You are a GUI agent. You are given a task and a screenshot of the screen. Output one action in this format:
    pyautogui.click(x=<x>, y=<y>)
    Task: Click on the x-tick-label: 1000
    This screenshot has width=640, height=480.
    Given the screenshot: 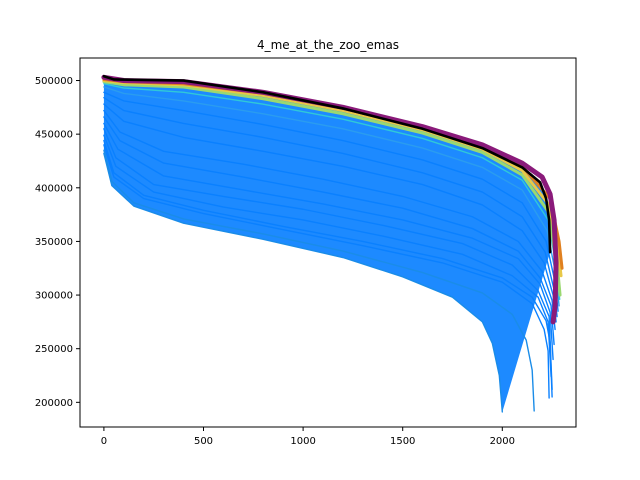 What is the action you would take?
    pyautogui.click(x=302, y=441)
    